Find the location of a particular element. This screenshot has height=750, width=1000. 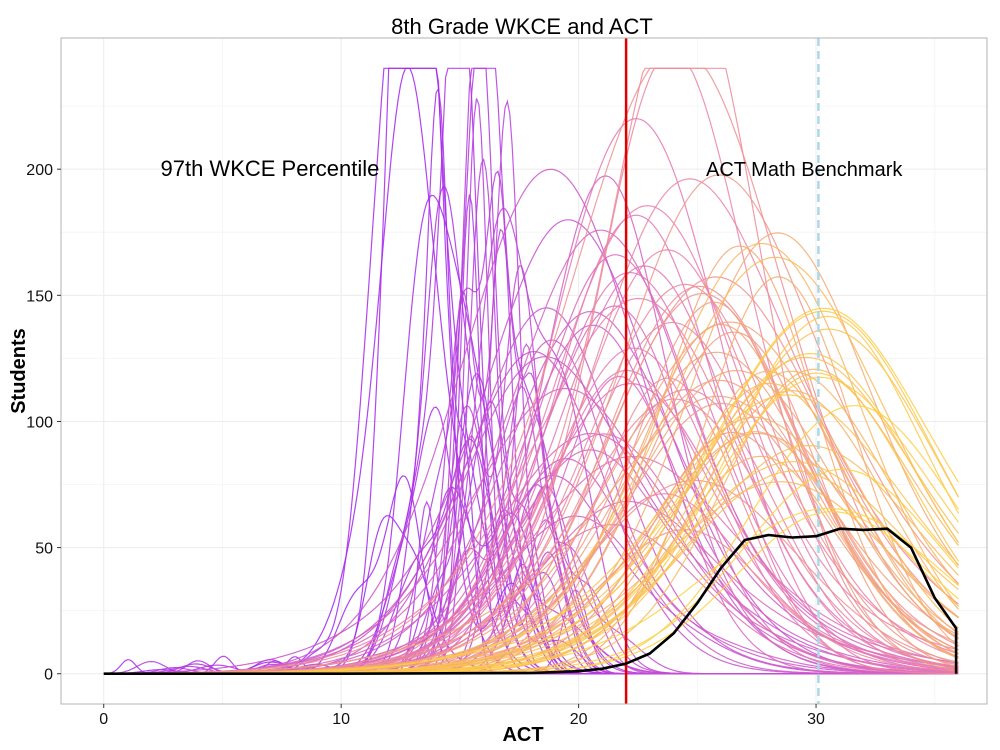

y-tick-label: 50 is located at coordinates (44, 549).